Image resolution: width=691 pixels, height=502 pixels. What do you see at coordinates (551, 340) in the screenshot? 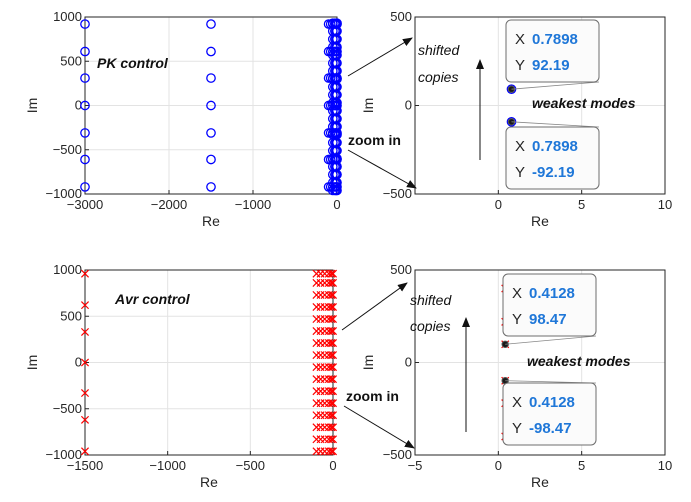
I see `avr-datatip-upper-leader` at bounding box center [551, 340].